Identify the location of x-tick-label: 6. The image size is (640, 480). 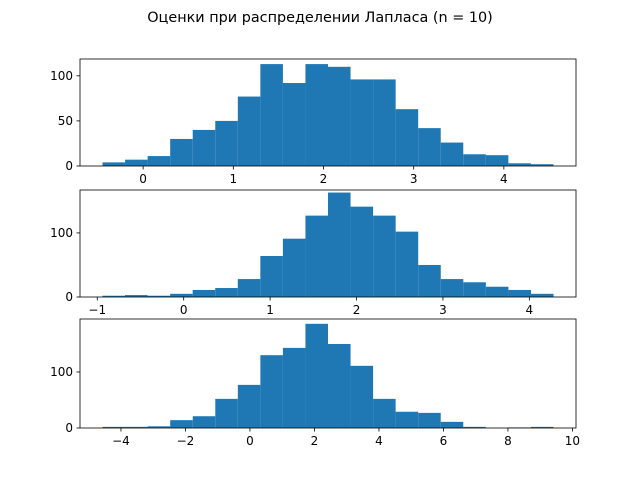
(444, 441).